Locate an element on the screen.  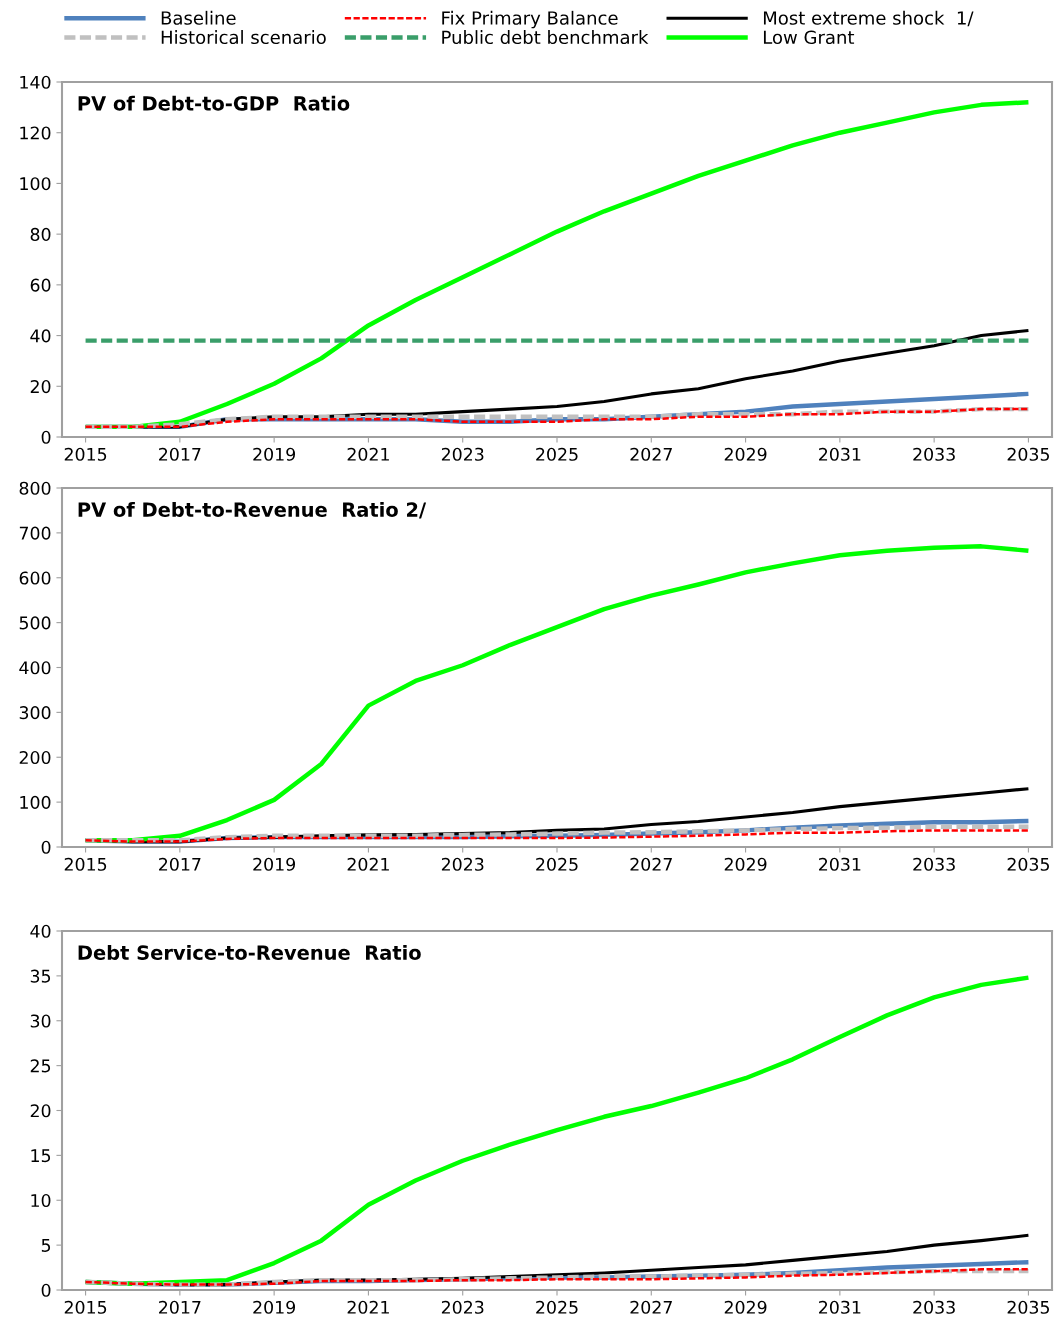
legend-label: Public debt benchmark is located at coordinates (545, 37).